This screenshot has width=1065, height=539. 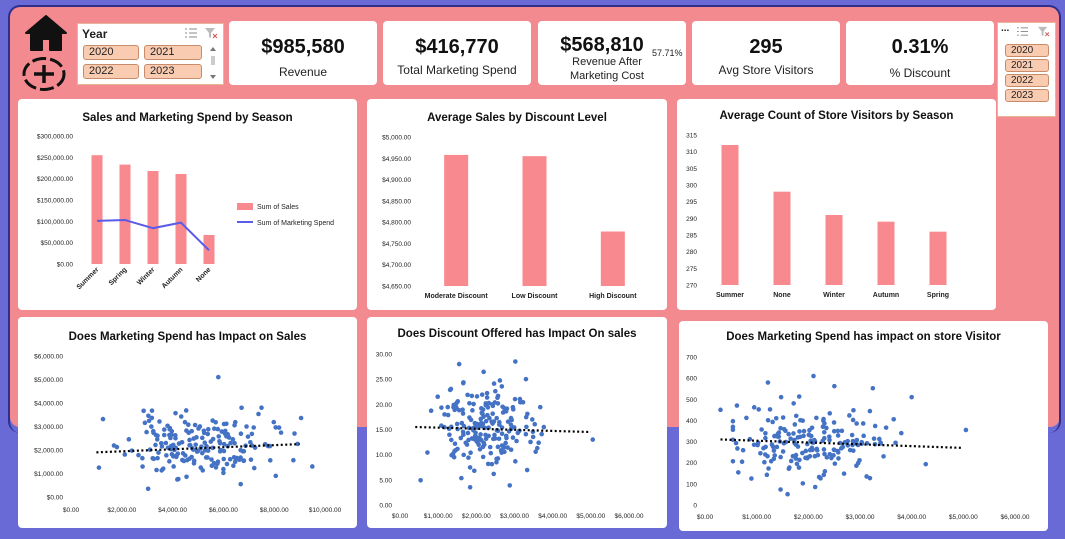 What do you see at coordinates (213, 63) in the screenshot?
I see `slicer-scrollbar` at bounding box center [213, 63].